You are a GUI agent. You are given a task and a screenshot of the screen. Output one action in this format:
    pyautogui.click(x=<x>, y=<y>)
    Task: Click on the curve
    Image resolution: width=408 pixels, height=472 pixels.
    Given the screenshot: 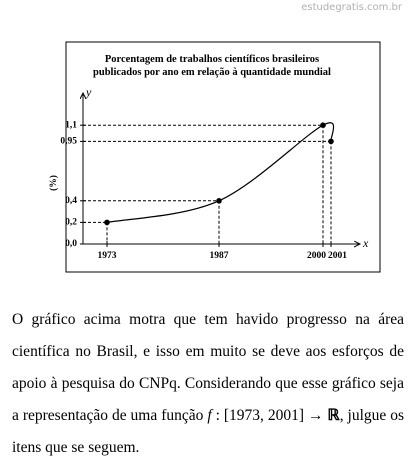 What is the action you would take?
    pyautogui.click(x=220, y=172)
    